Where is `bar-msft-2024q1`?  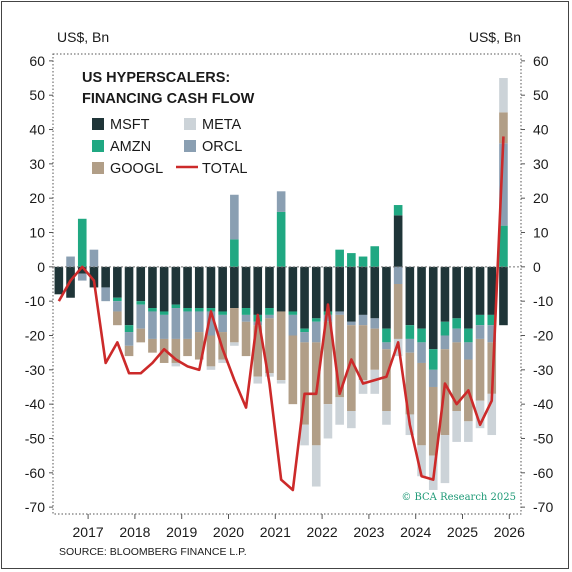 bar-msft-2024q1 is located at coordinates (433, 308).